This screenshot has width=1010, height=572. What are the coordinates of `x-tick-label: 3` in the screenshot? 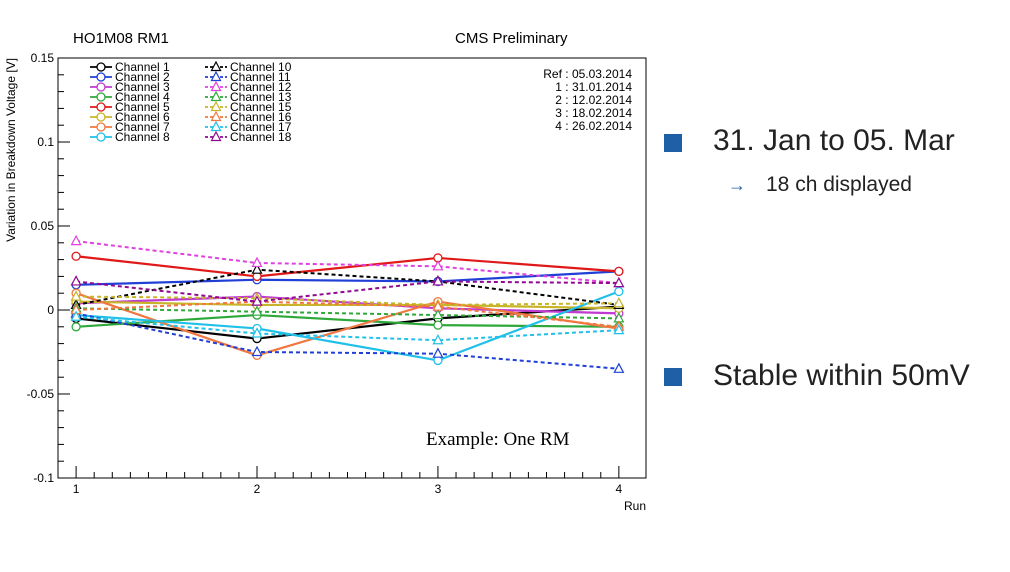 It's located at (438, 489).